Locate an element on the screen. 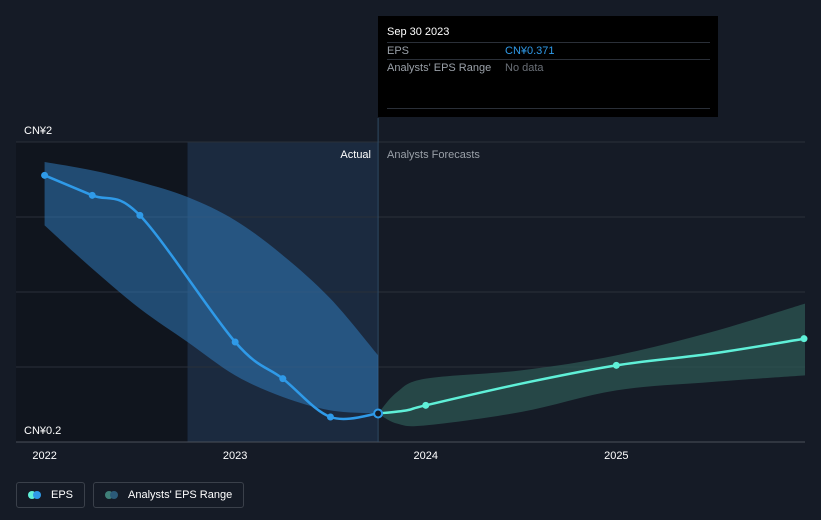  tooltip-range-label: Analysts' EPS Range is located at coordinates (439, 68).